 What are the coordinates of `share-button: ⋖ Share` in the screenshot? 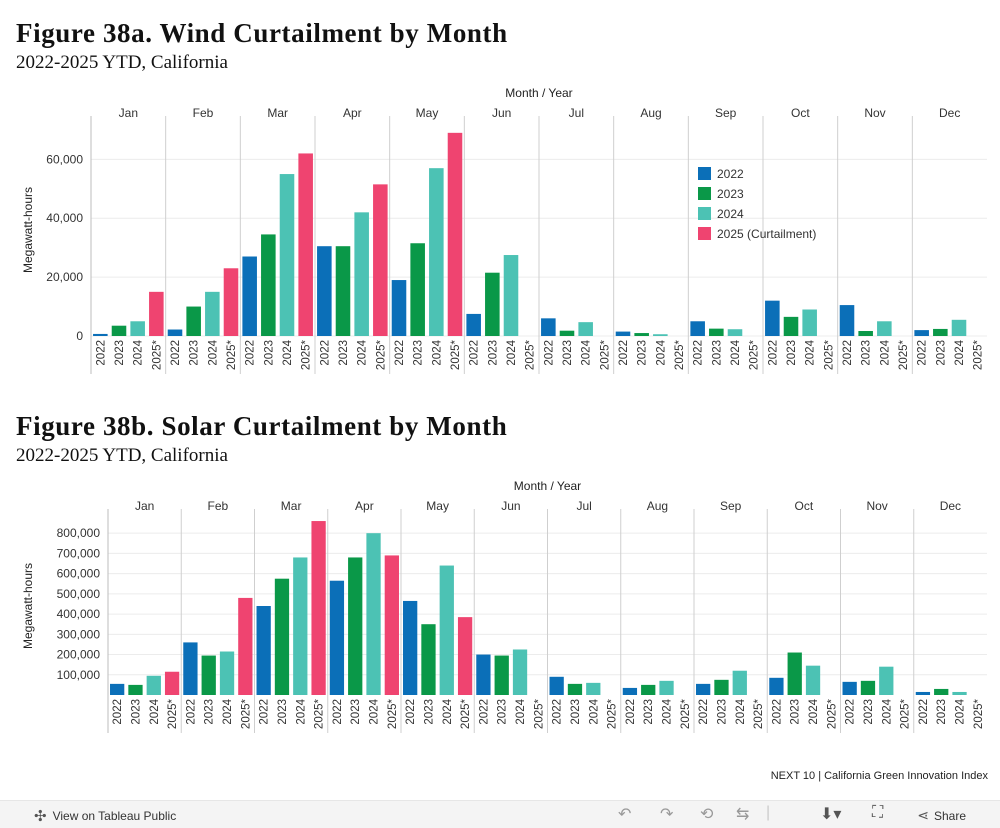 It's located at (941, 815).